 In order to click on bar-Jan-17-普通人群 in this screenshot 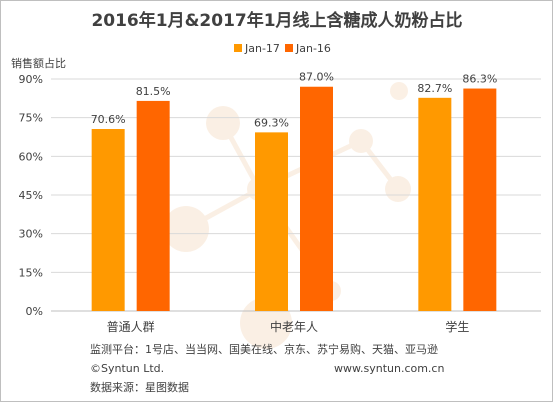, I will do `click(108, 220)`.